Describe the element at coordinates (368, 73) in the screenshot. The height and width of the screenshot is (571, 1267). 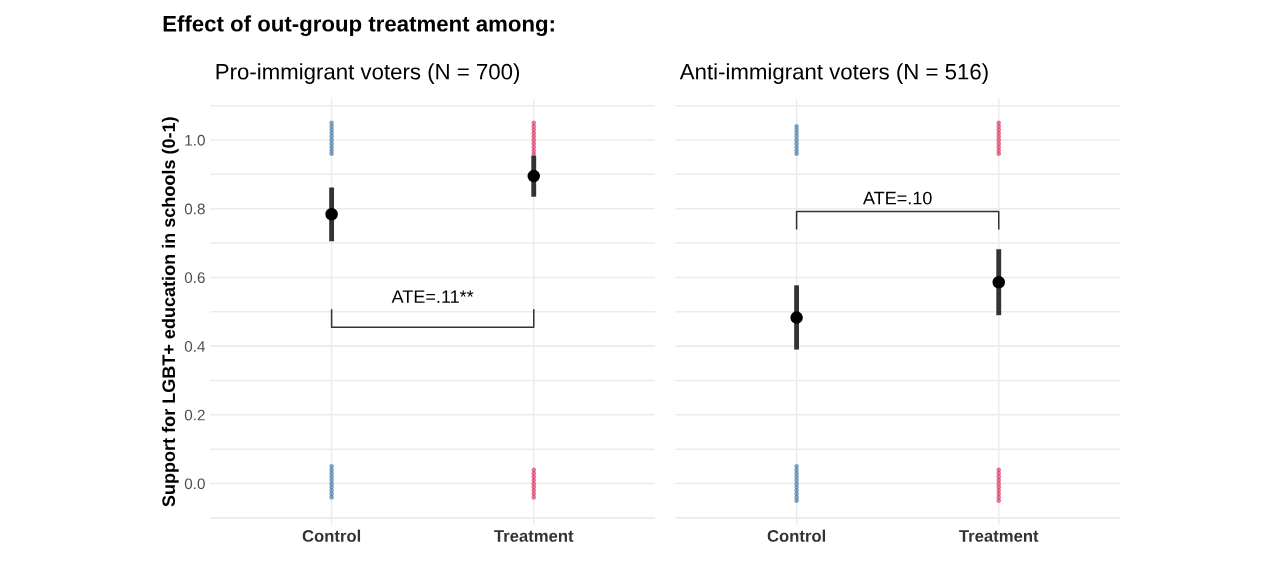
I see `chart-title: Pro-immigrant voters (N = 700)` at that location.